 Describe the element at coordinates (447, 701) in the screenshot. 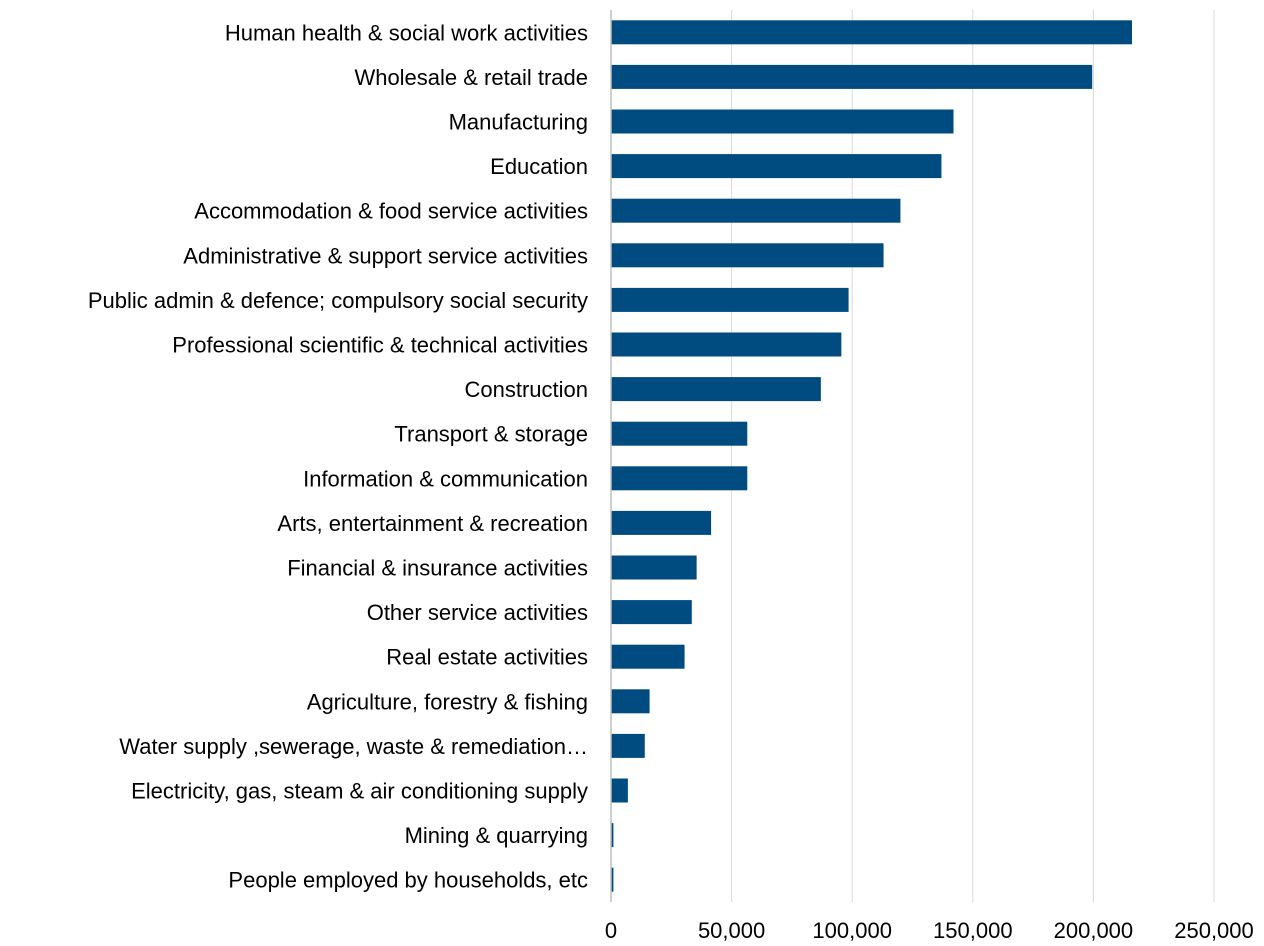

I see `category-label: Agriculture, forestry & fishing` at that location.